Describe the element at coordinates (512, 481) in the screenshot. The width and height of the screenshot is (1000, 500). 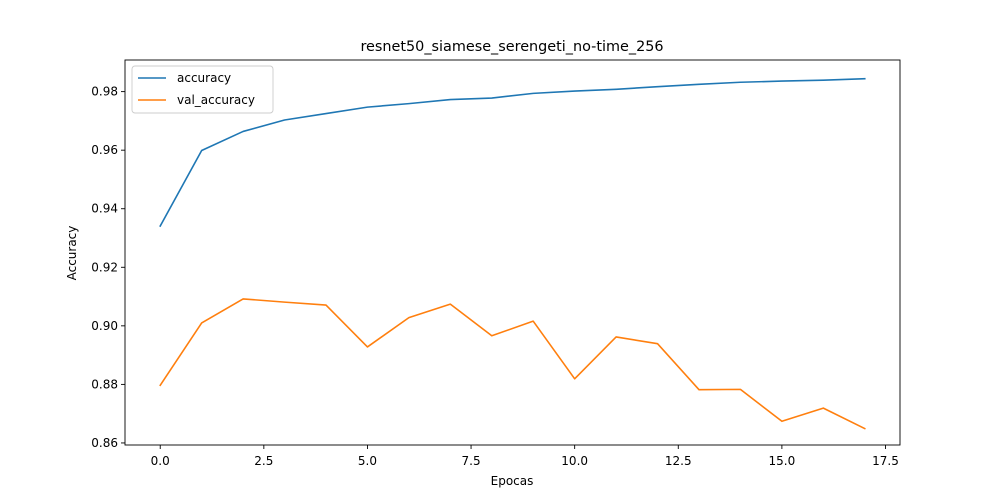
I see `x-axis-label: Epocas` at that location.